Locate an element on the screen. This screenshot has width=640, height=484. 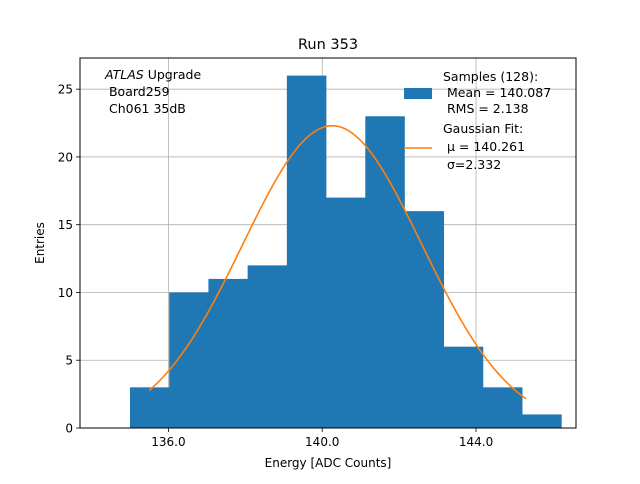
annotation-line-1: ATLAS Upgrade is located at coordinates (152, 74).